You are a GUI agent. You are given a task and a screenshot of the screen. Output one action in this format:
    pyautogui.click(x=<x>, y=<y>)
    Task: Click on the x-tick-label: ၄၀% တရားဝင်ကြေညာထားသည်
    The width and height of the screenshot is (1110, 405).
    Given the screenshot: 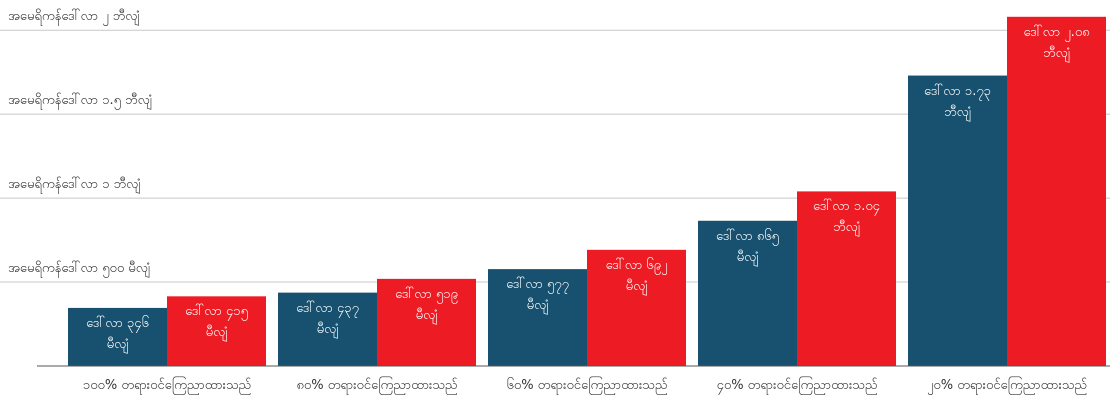 What is the action you would take?
    pyautogui.click(x=797, y=385)
    